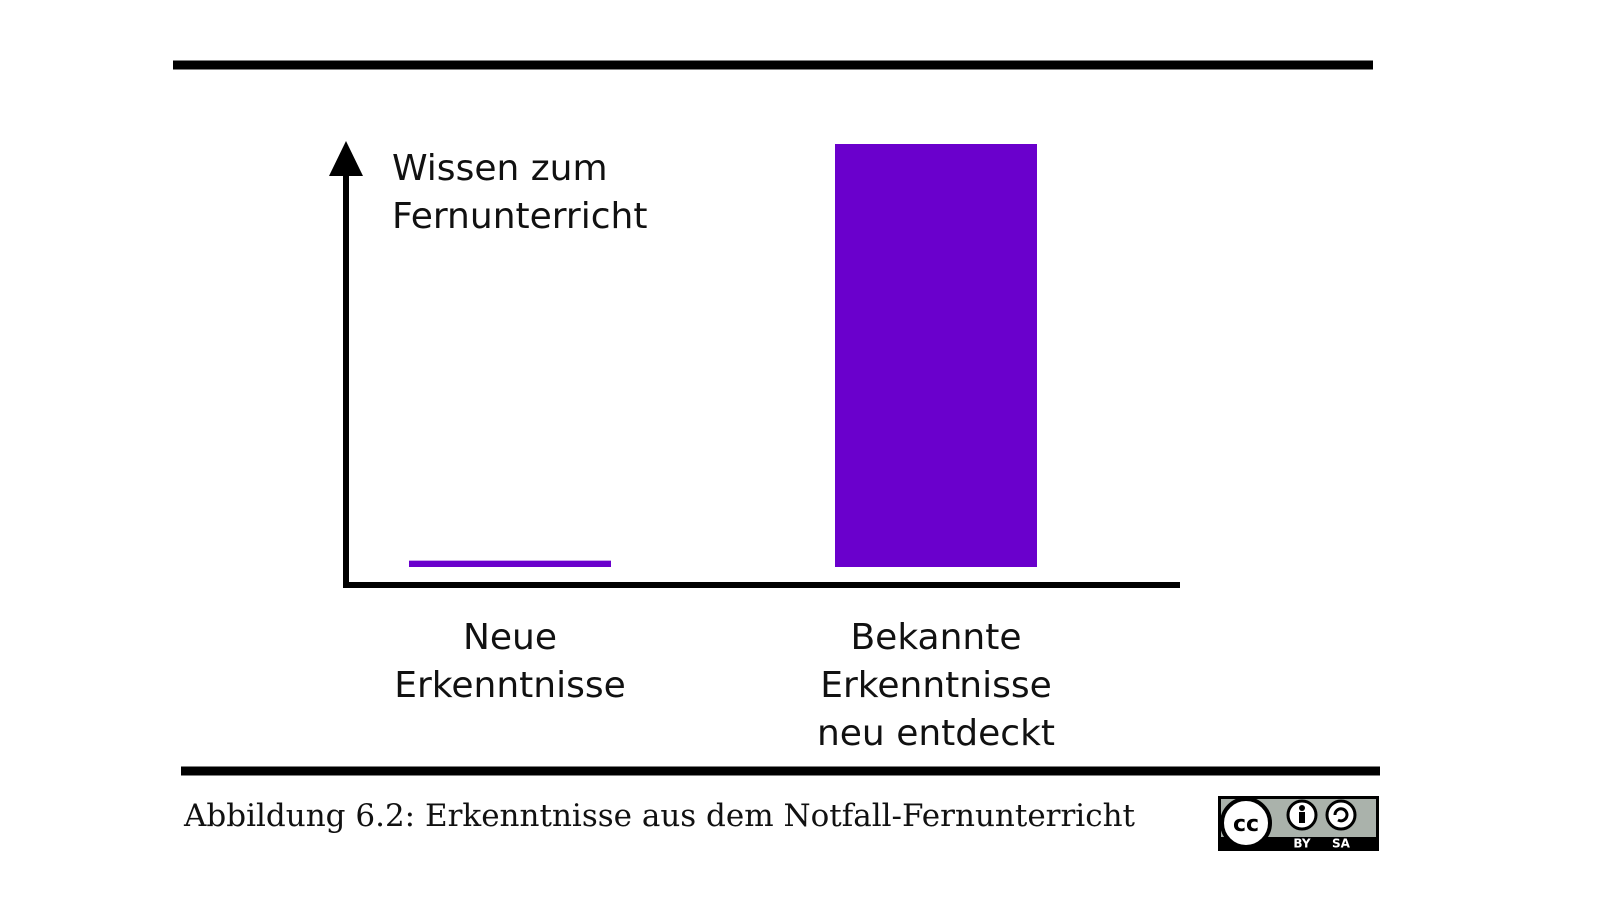  I want to click on sa-icon, so click(1341, 815).